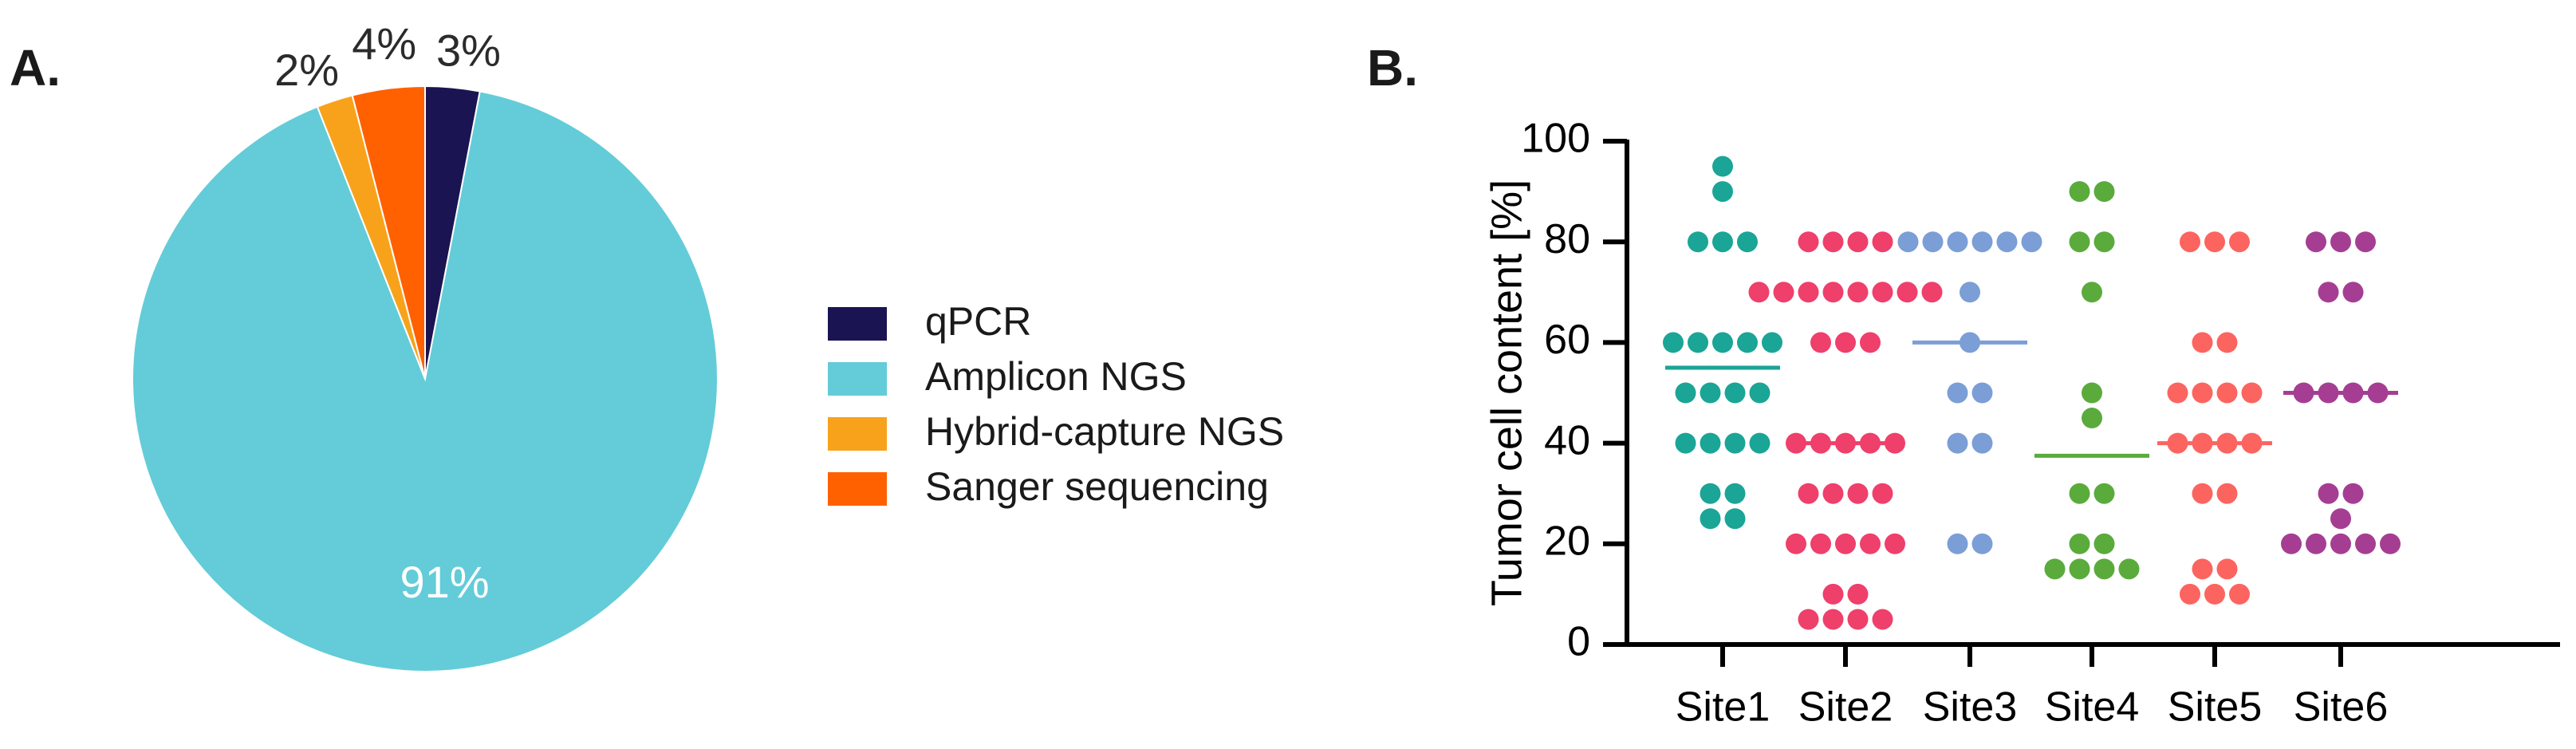  Describe the element at coordinates (468, 51) in the screenshot. I see `pie-label-qpcr: 3%` at that location.